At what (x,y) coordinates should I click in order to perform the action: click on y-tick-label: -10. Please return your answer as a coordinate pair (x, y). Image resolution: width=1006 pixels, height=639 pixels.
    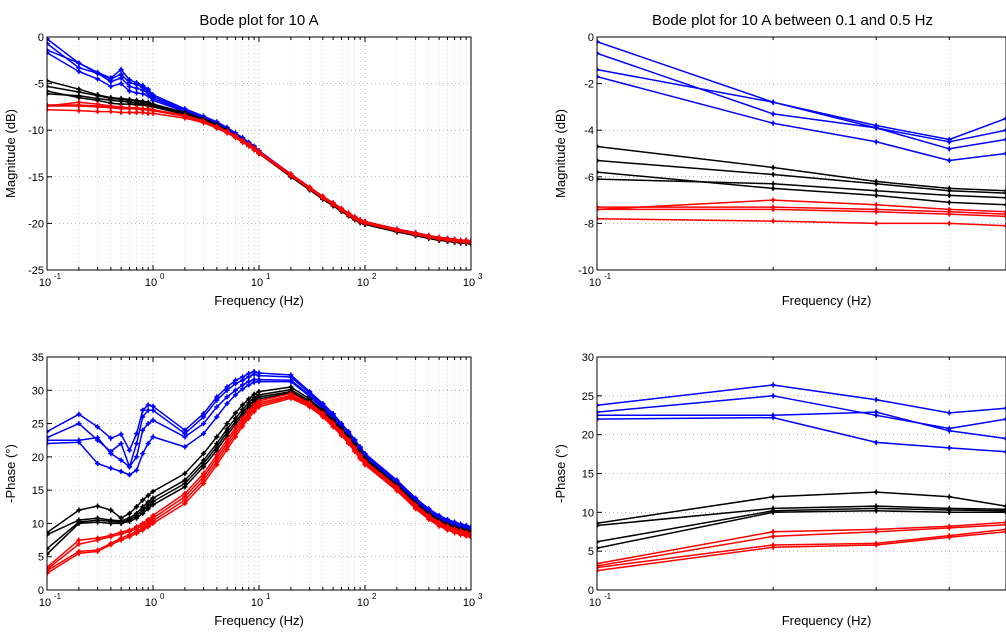
    Looking at the image, I should click on (36, 131).